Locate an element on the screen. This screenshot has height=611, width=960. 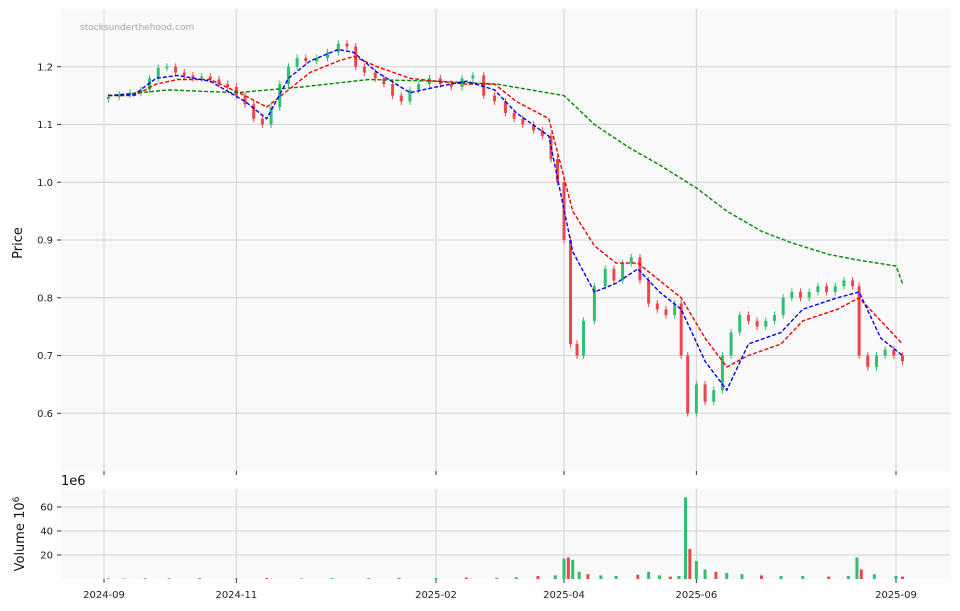
volume-axis-label-power: 6 is located at coordinates (17, 499).